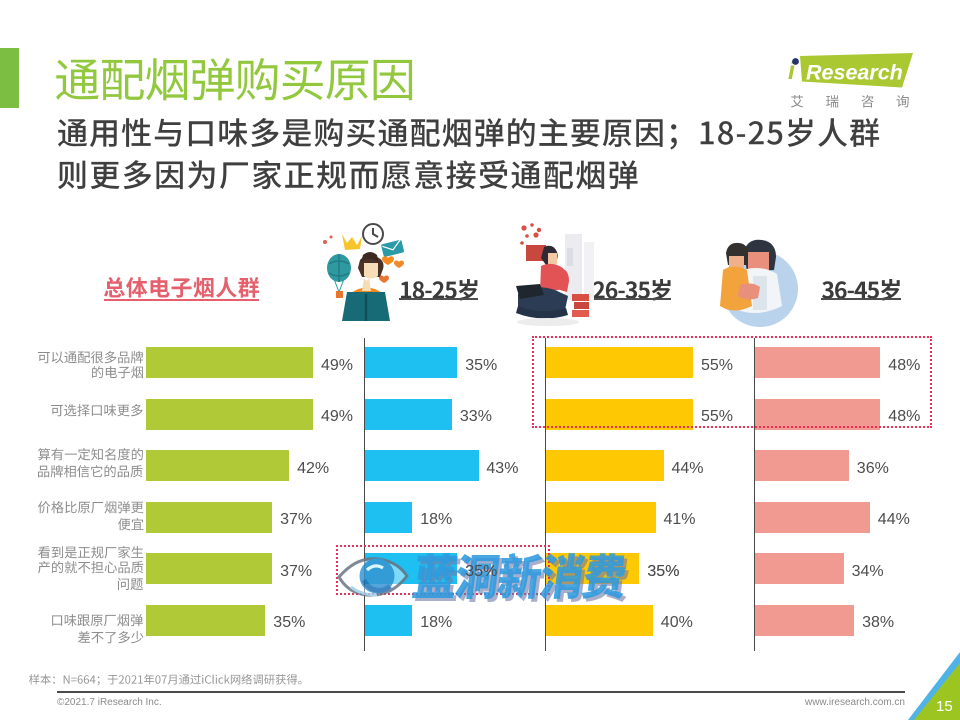 The image size is (960, 720). What do you see at coordinates (854, 73) in the screenshot?
I see `svg-text: Research` at bounding box center [854, 73].